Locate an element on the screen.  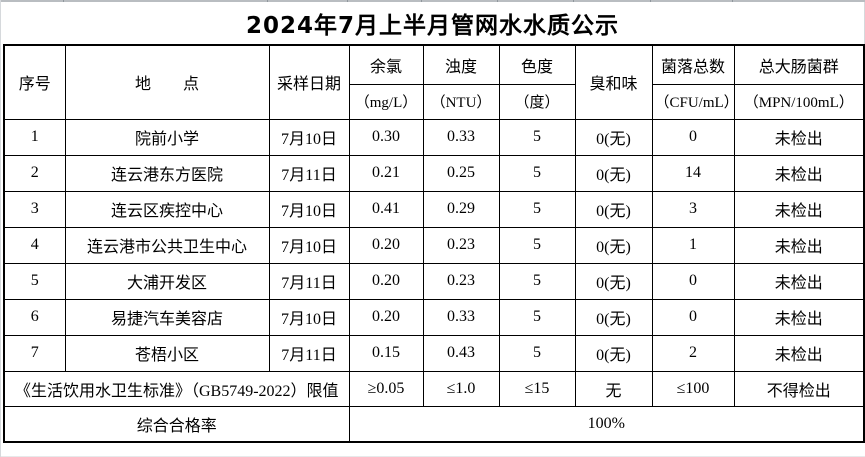
col-unit-colony: （CFU/mL） is located at coordinates (693, 101).